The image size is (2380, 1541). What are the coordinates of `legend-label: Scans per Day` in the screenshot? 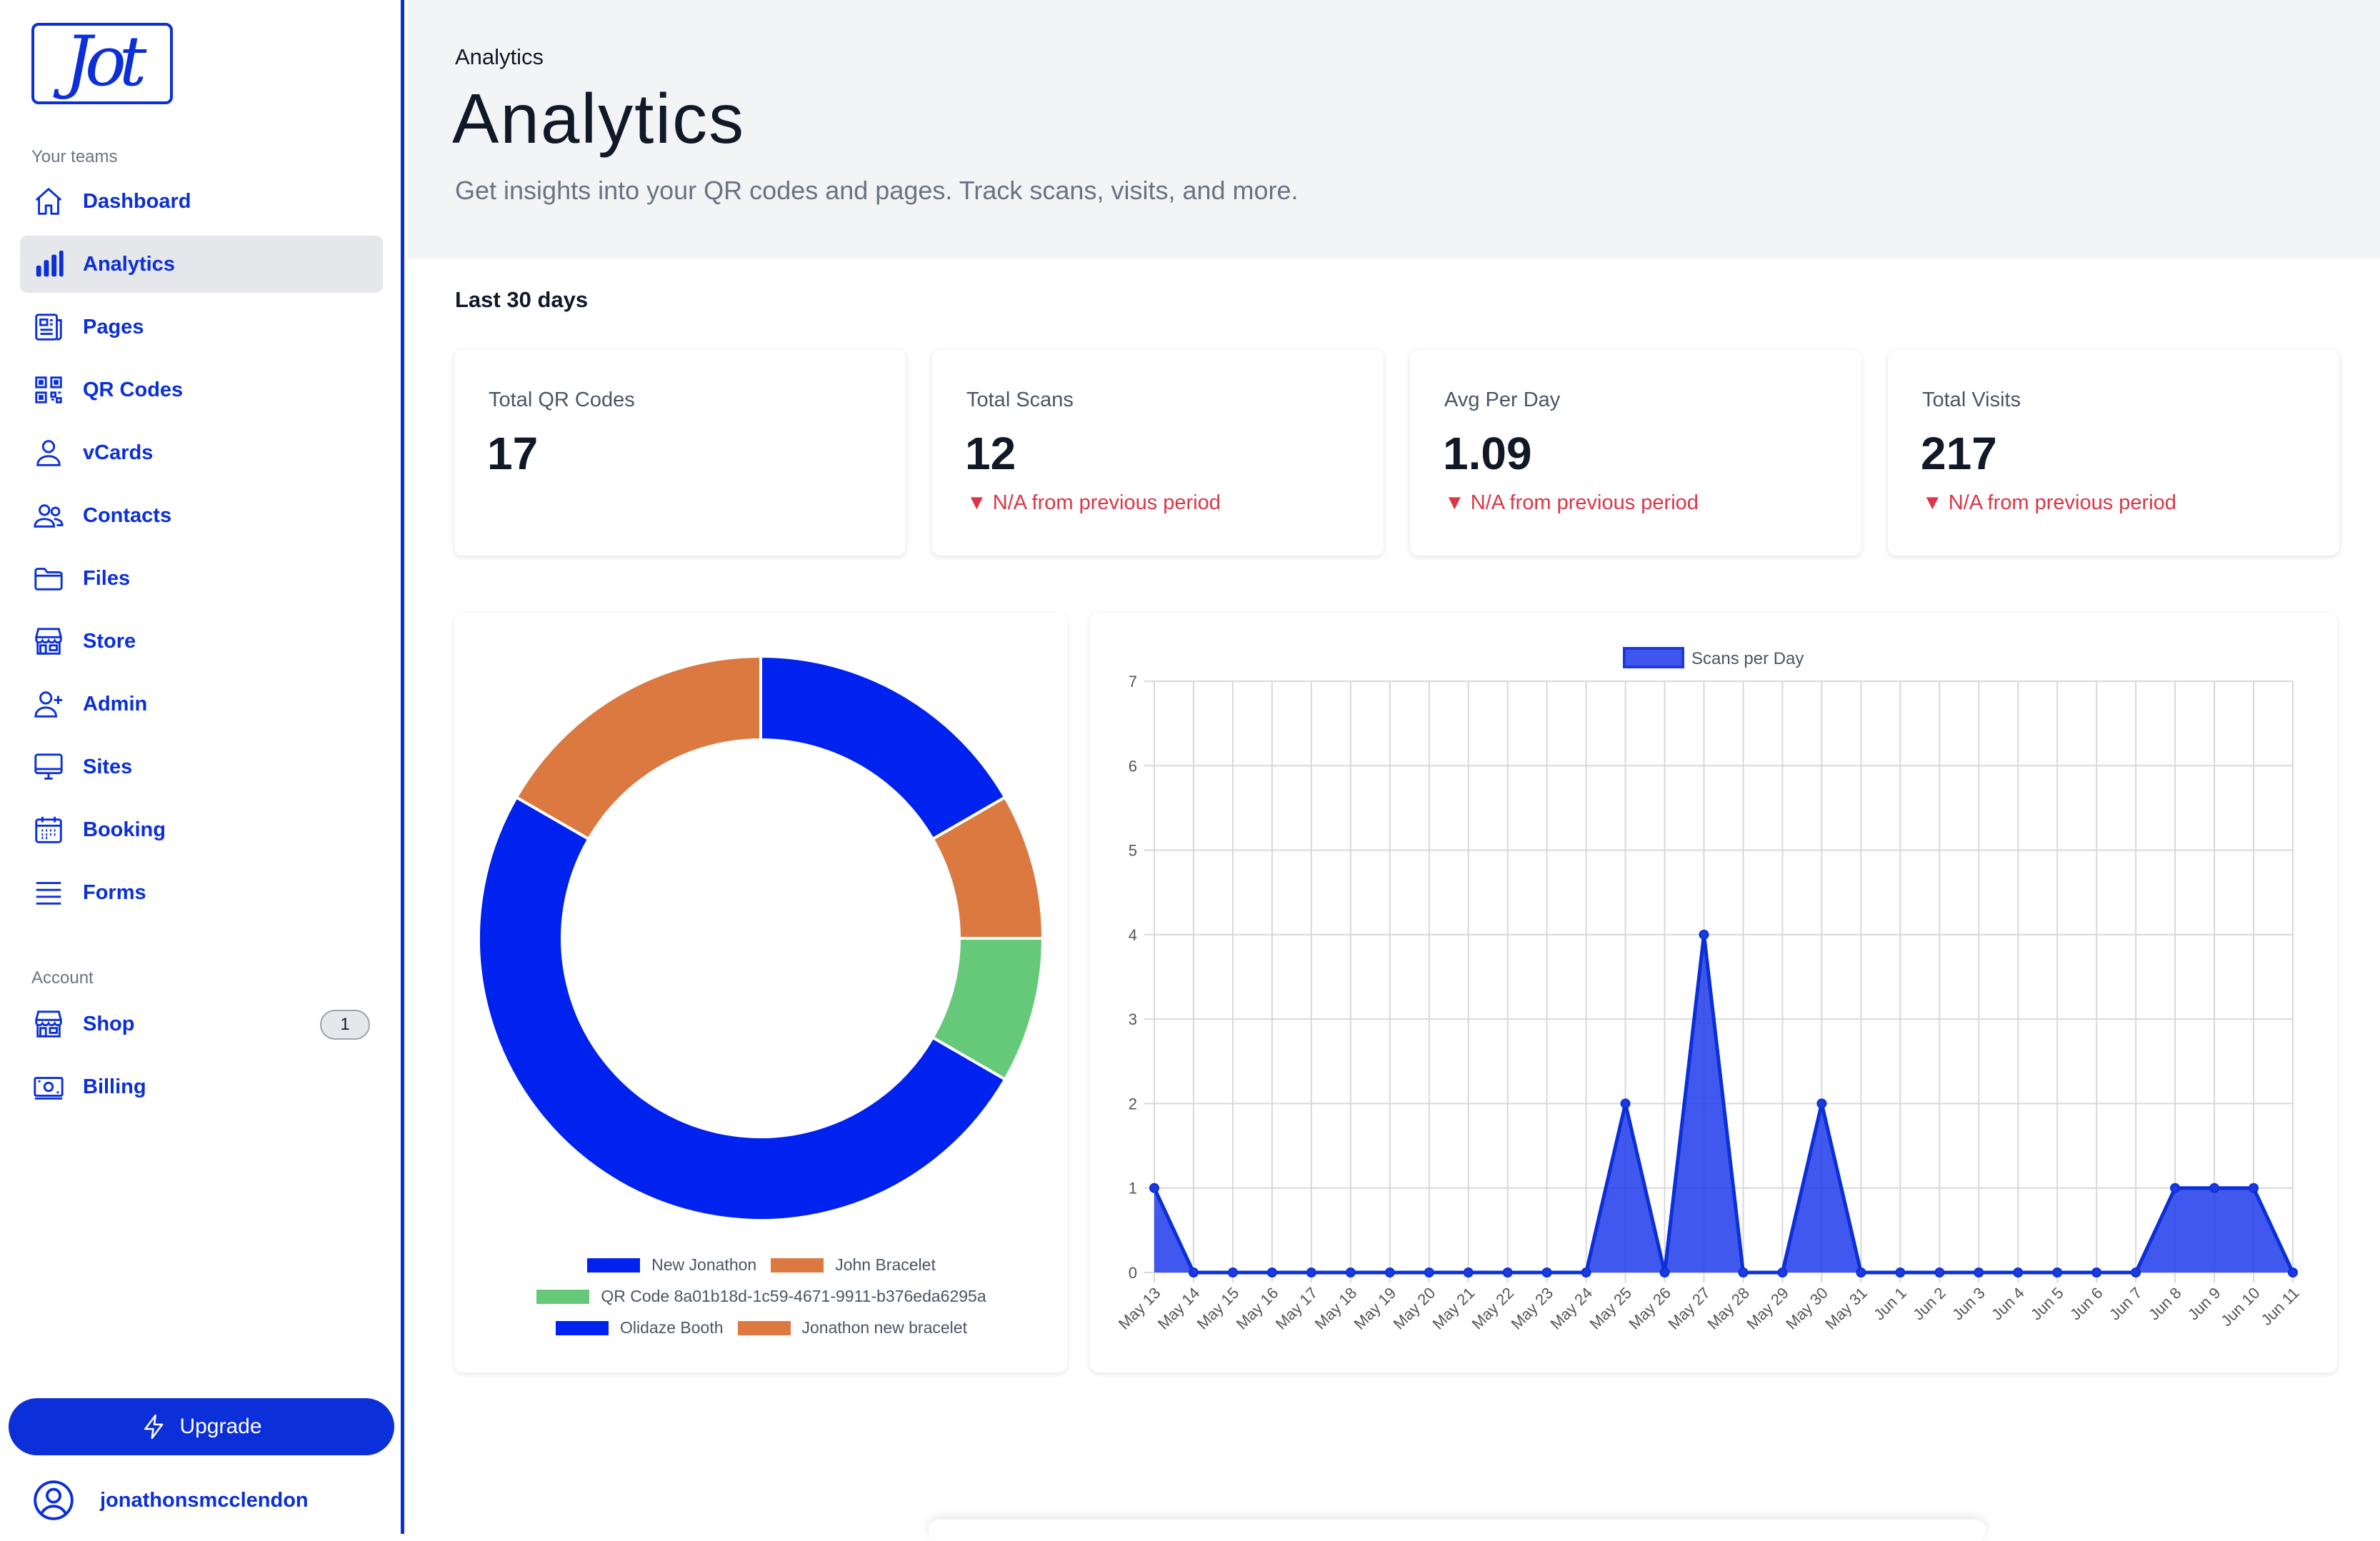 It's located at (1747, 658).